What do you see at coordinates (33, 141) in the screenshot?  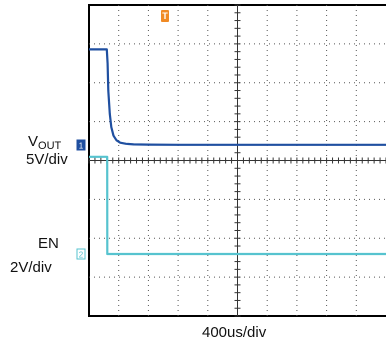 I see `vout-label-main: V` at bounding box center [33, 141].